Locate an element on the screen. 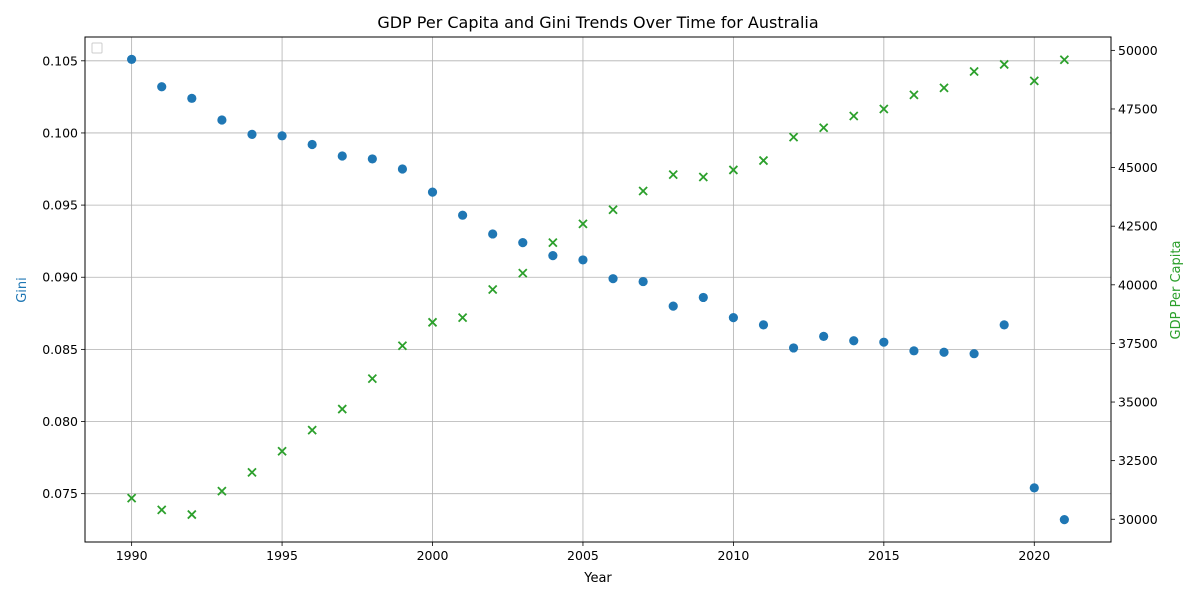 The height and width of the screenshot is (600, 1200). x-tick-label: 1990 is located at coordinates (132, 555).